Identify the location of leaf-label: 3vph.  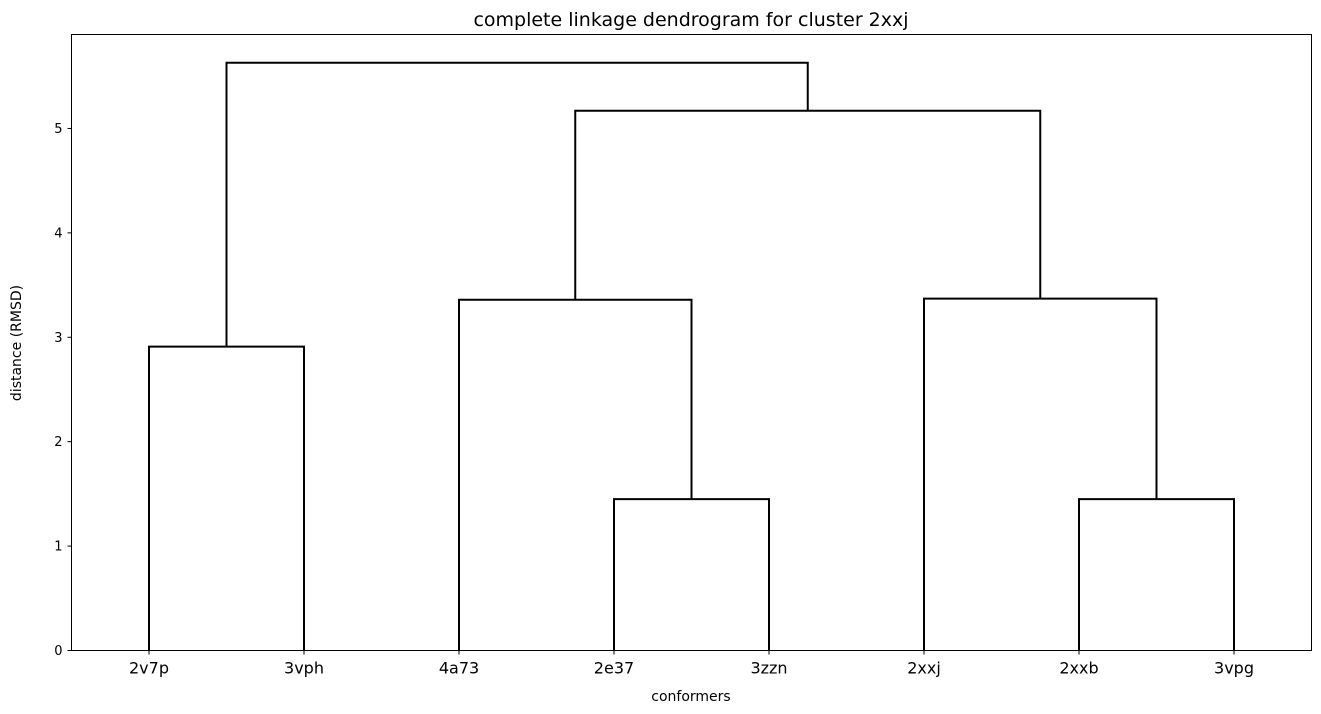
(304, 668).